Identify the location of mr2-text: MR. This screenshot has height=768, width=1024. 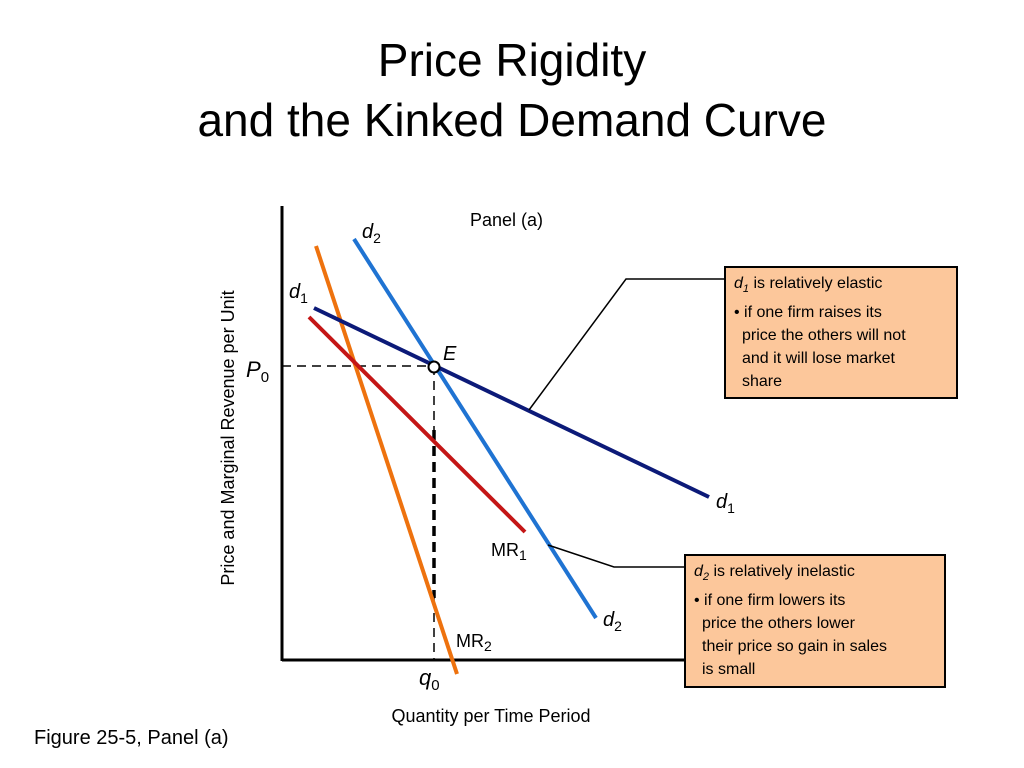
(470, 641).